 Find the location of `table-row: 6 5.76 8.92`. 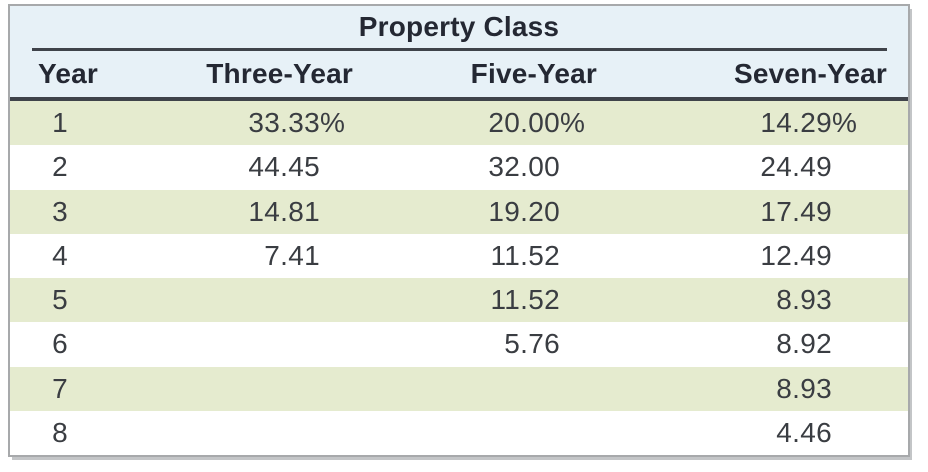

table-row: 6 5.76 8.92 is located at coordinates (459, 344).